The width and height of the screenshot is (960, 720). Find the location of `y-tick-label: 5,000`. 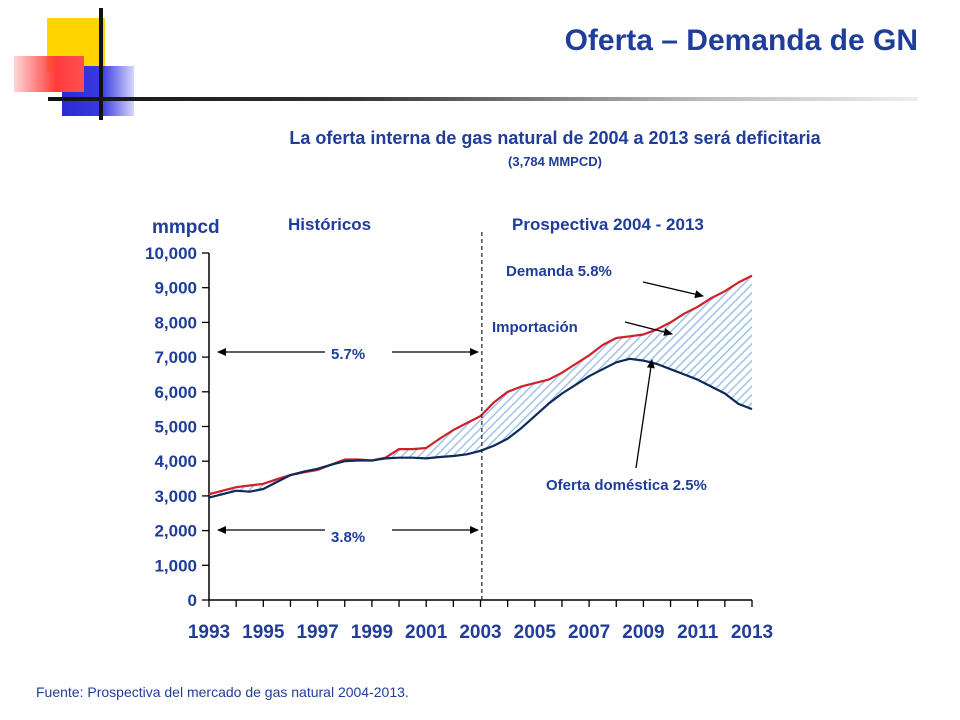

y-tick-label: 5,000 is located at coordinates (175, 427).